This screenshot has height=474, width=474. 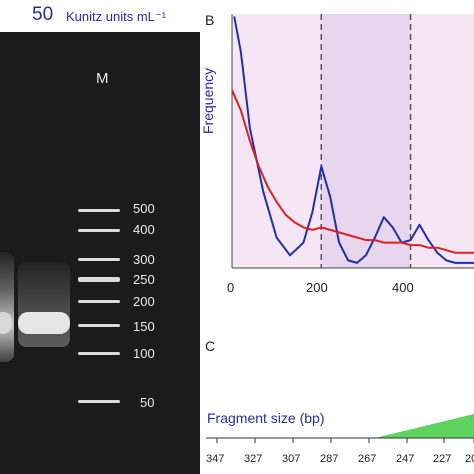 What do you see at coordinates (442, 459) in the screenshot?
I see `fragment-tick-227: 227` at bounding box center [442, 459].